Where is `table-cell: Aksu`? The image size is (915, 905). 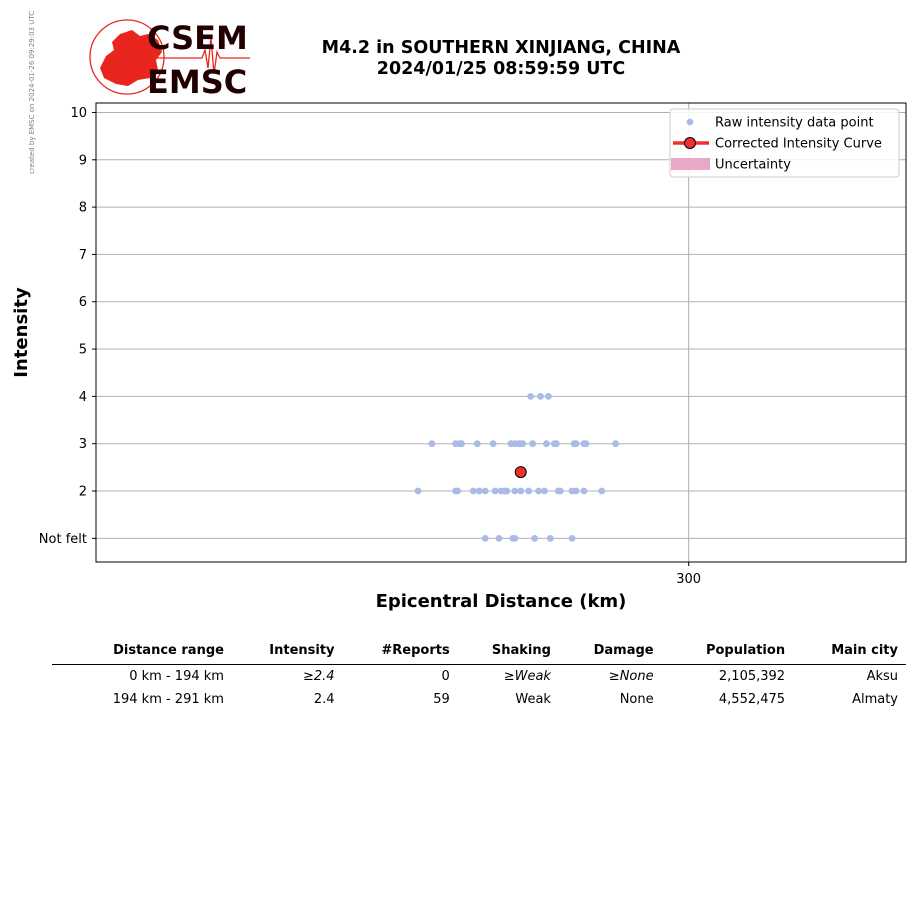 table-cell: Aksu is located at coordinates (882, 676).